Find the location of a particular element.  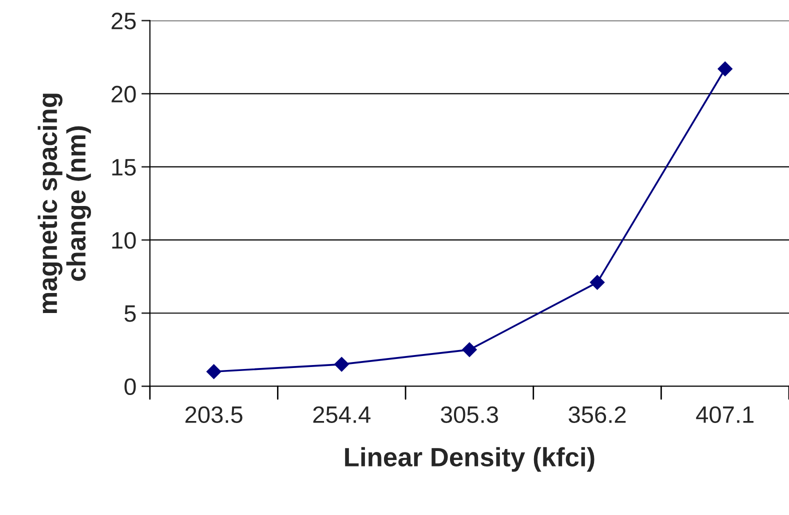

y-tick-label: 10 is located at coordinates (124, 240).